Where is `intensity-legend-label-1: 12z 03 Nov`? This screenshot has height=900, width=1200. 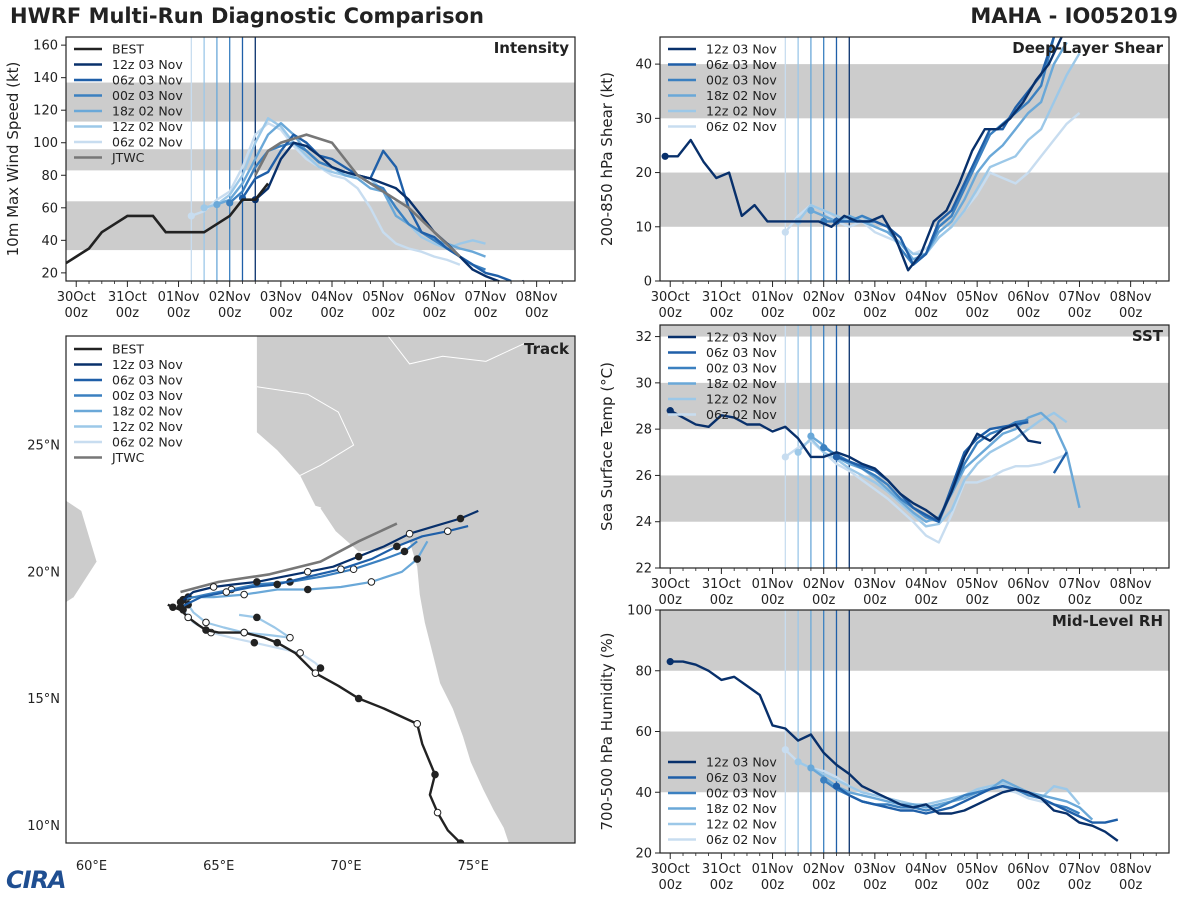 intensity-legend-label-1: 12z 03 Nov is located at coordinates (147, 64).